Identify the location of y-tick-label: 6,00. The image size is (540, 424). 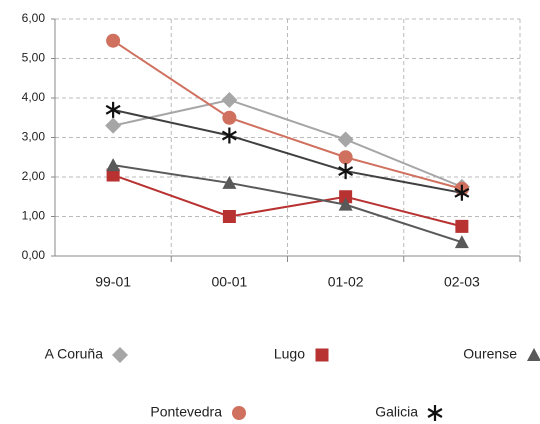
(34, 18).